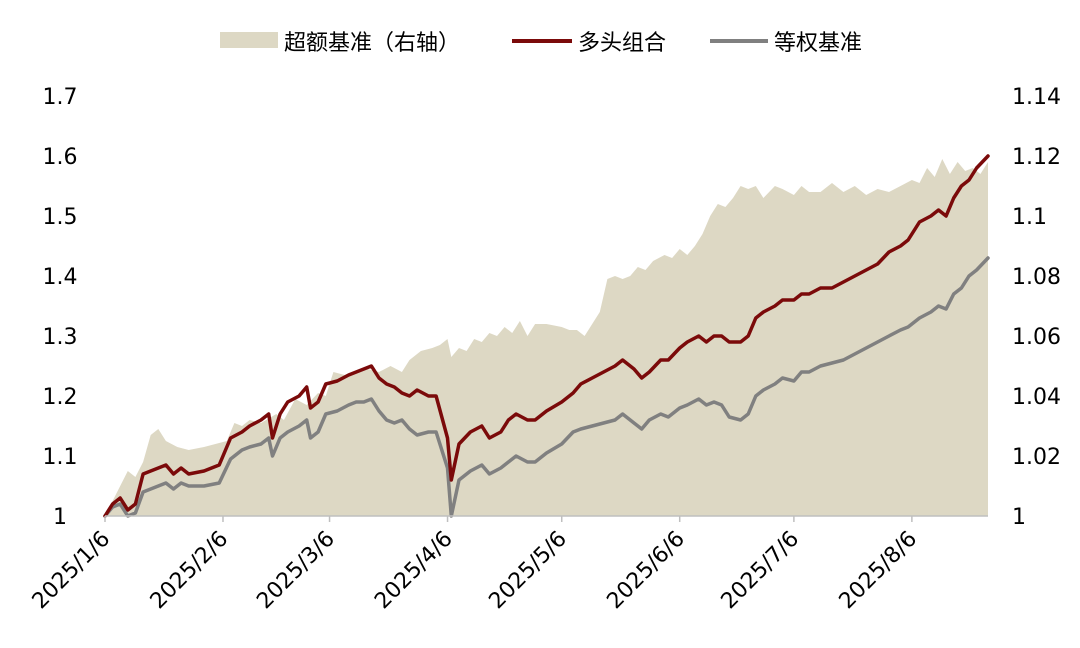 The width and height of the screenshot is (1080, 648). What do you see at coordinates (879, 571) in the screenshot?
I see `x-tick-label: 2025/8/6` at bounding box center [879, 571].